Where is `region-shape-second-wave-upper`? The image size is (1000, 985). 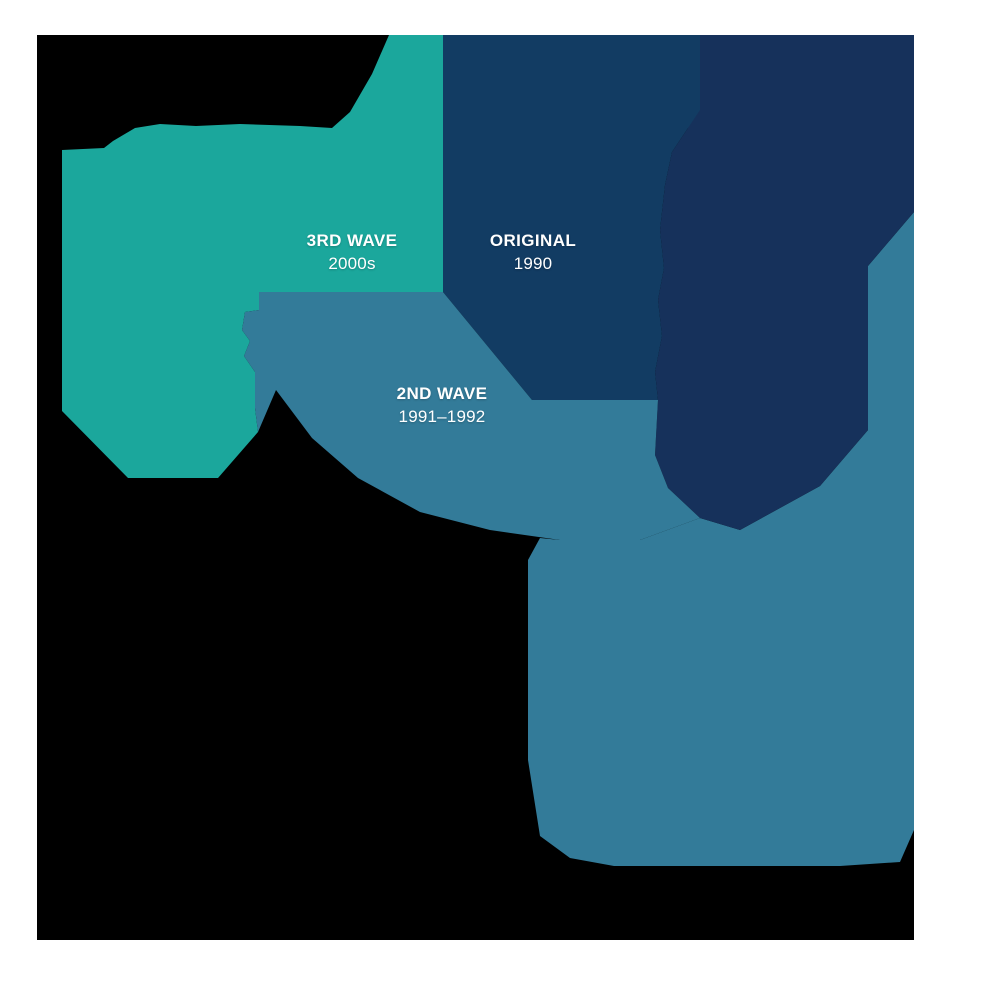
region-shape-second-wave-upper is located at coordinates (471, 416).